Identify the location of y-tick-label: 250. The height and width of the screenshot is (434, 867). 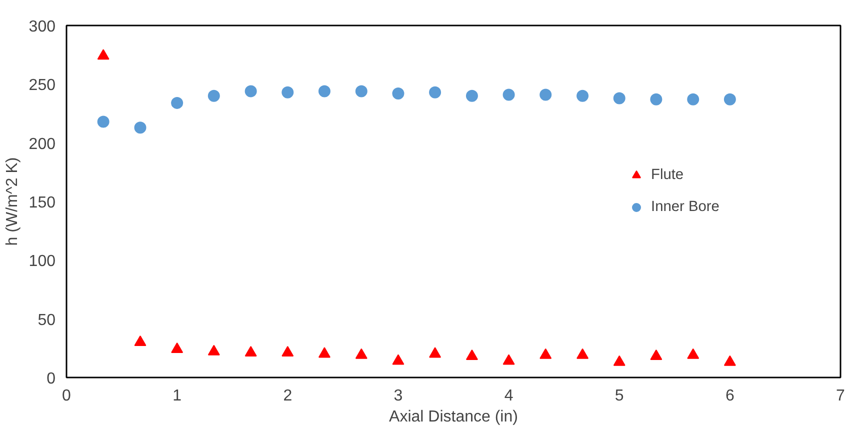
(42, 85).